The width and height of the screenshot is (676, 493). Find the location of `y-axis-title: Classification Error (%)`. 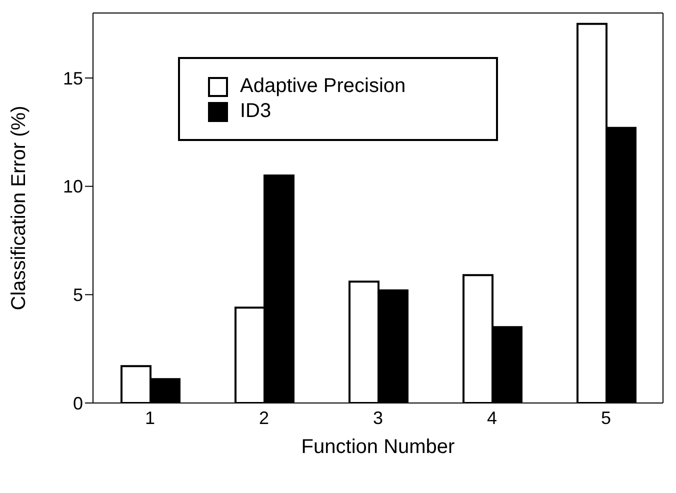

y-axis-title: Classification Error (%) is located at coordinates (19, 208).